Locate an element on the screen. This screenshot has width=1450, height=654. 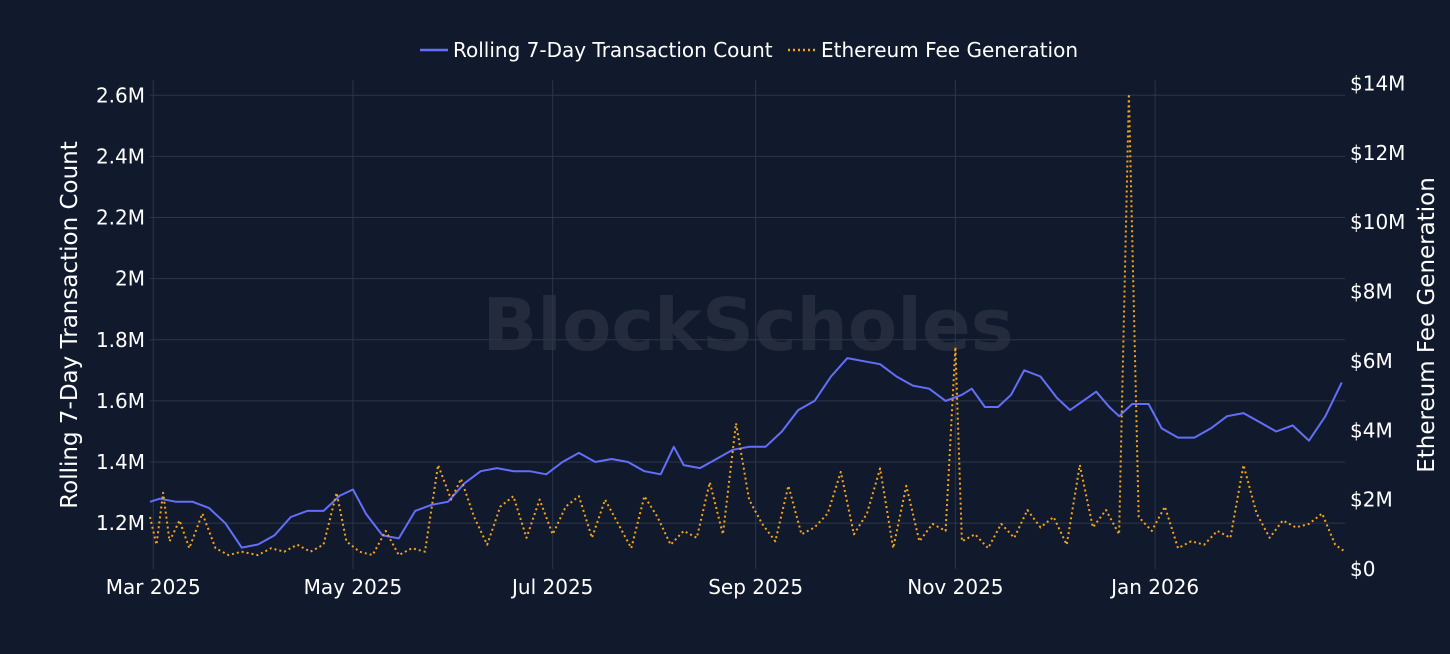
y-right-tick-label: $14M is located at coordinates (1377, 83).